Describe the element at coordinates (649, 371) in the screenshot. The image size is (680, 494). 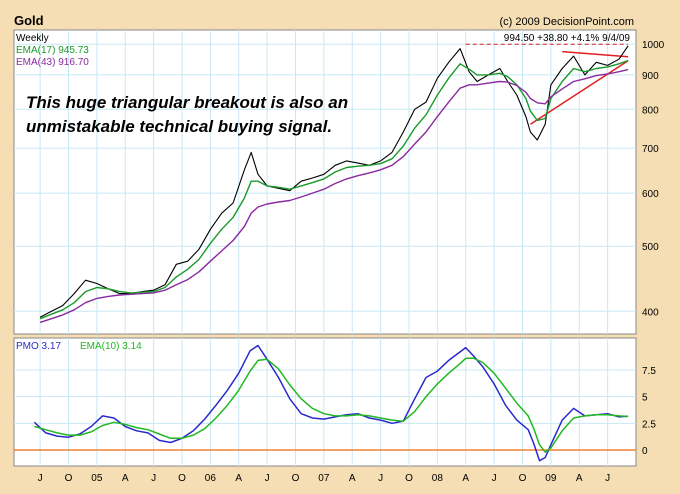
I see `pmo-y-tick-label: 7.5` at that location.